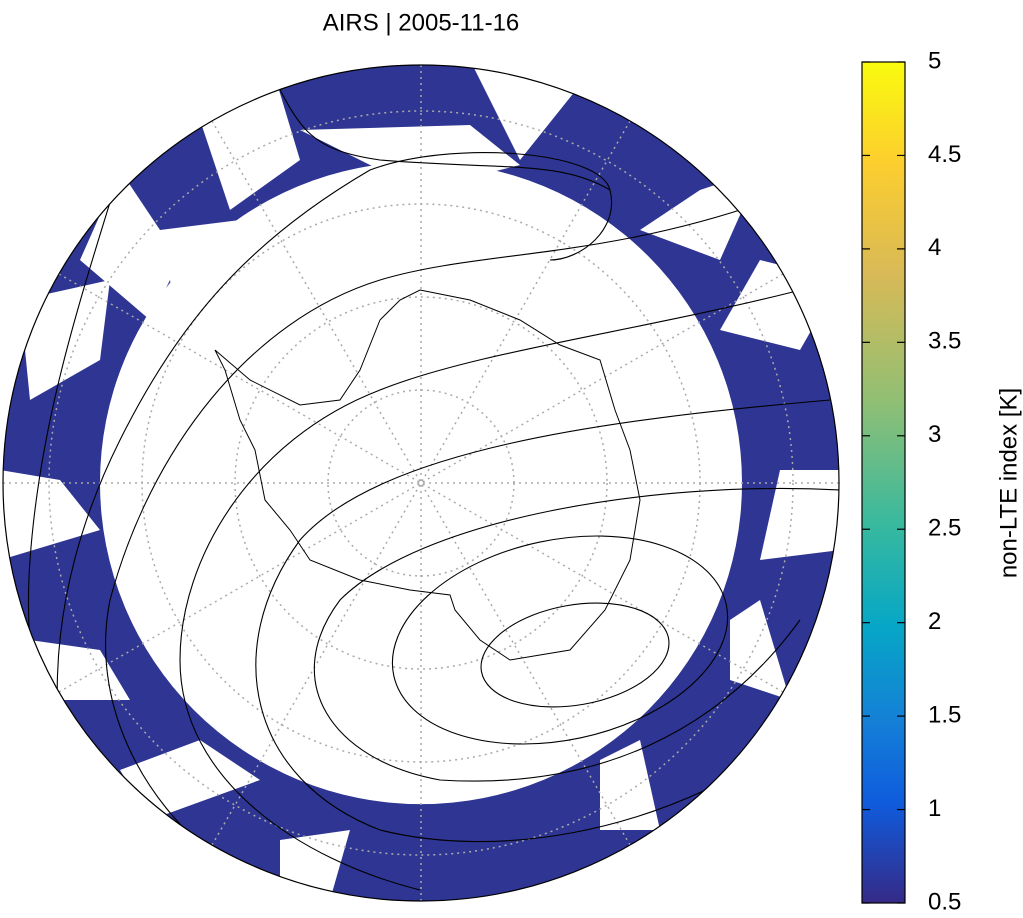 This screenshot has height=918, width=1023. Describe the element at coordinates (1008, 483) in the screenshot. I see `colorbar-label: non-LTE index [K]` at that location.